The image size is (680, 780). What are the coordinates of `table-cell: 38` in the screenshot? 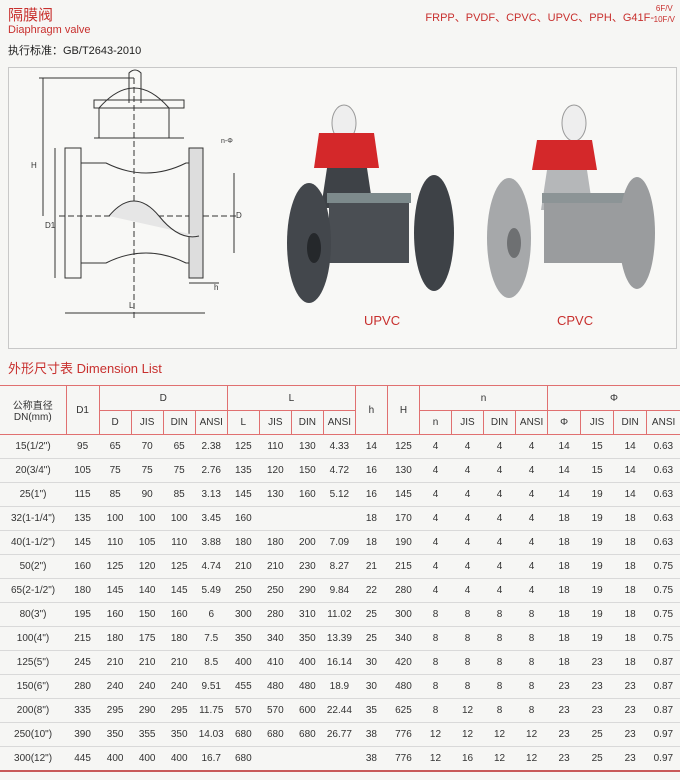 It's located at (371, 759).